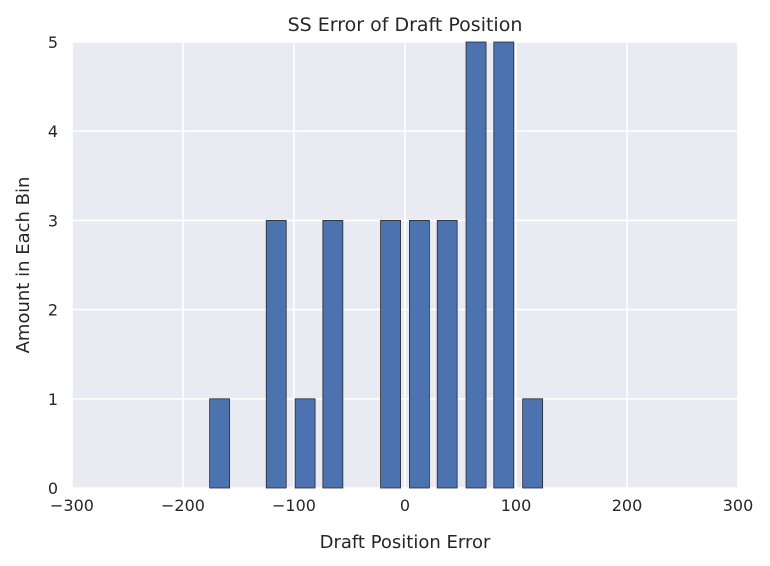 The image size is (770, 566). What do you see at coordinates (53, 131) in the screenshot?
I see `y-tick-label: 4` at bounding box center [53, 131].